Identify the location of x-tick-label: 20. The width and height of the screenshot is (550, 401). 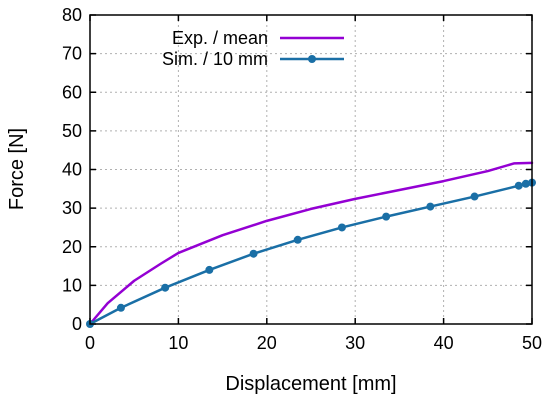
(267, 343).